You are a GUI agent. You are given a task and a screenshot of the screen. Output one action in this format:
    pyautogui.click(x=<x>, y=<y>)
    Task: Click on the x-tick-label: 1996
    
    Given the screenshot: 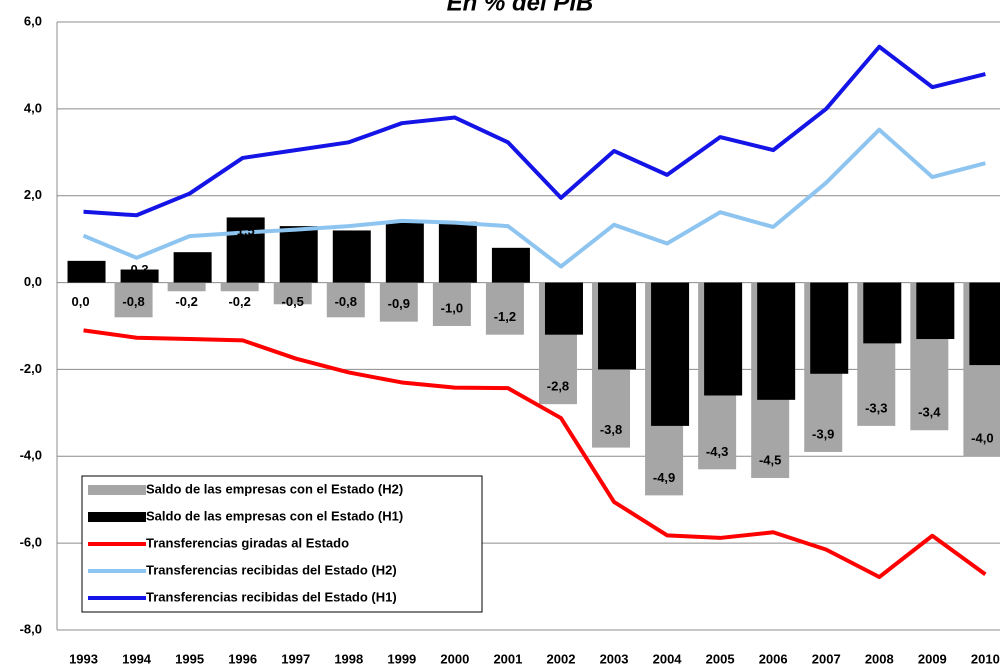 What is the action you would take?
    pyautogui.click(x=242, y=658)
    